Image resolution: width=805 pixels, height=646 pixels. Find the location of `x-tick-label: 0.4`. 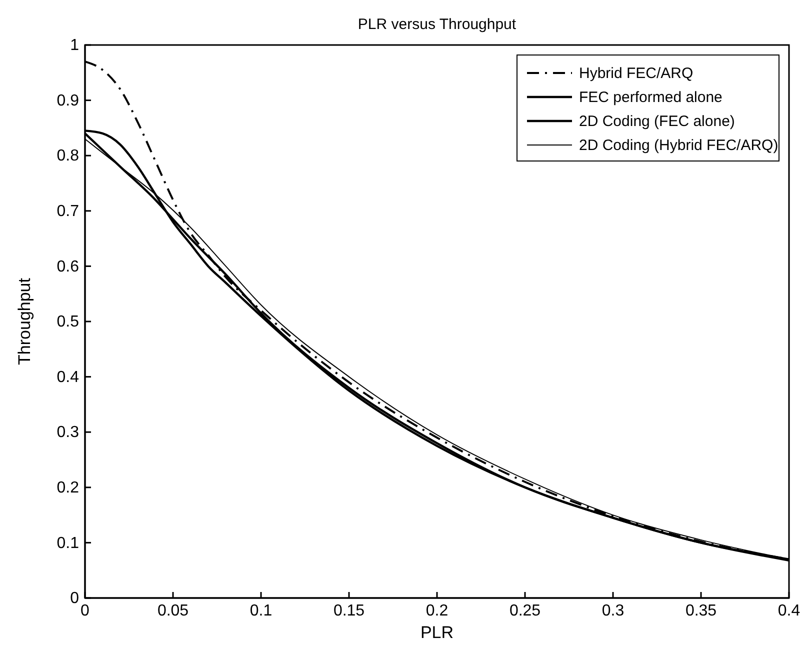

x-tick-label: 0.4 is located at coordinates (789, 611).